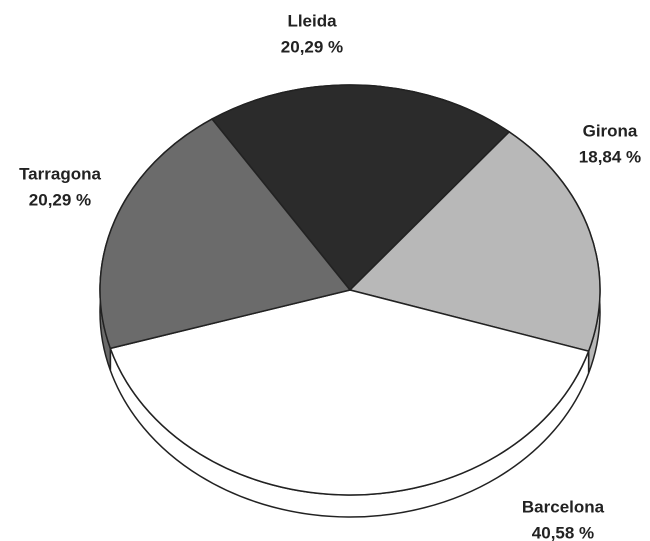  I want to click on slice-value-label: 40,58 %, so click(563, 532).